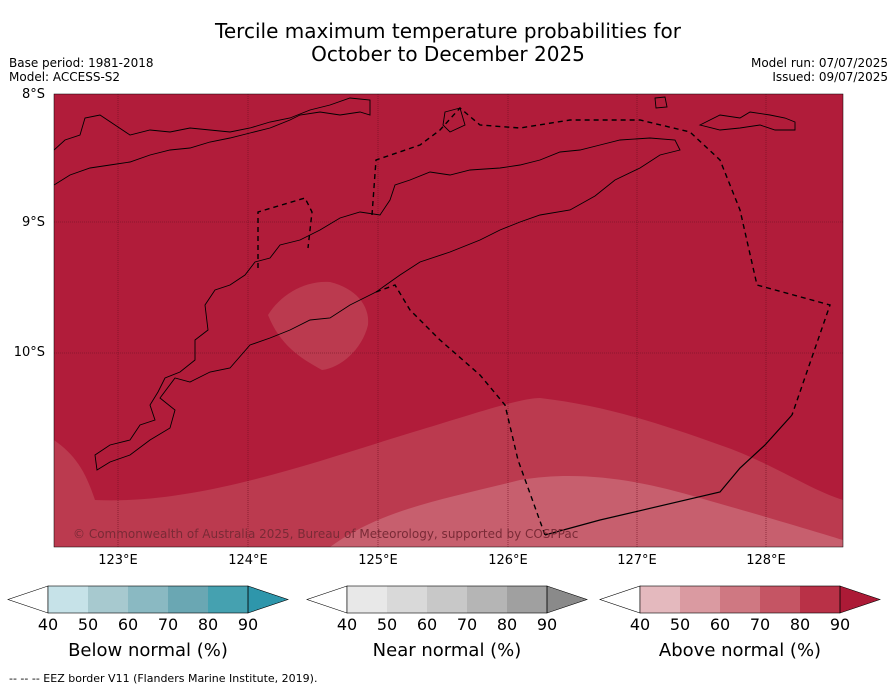  What do you see at coordinates (208, 624) in the screenshot?
I see `below-tick-80: 80` at bounding box center [208, 624].